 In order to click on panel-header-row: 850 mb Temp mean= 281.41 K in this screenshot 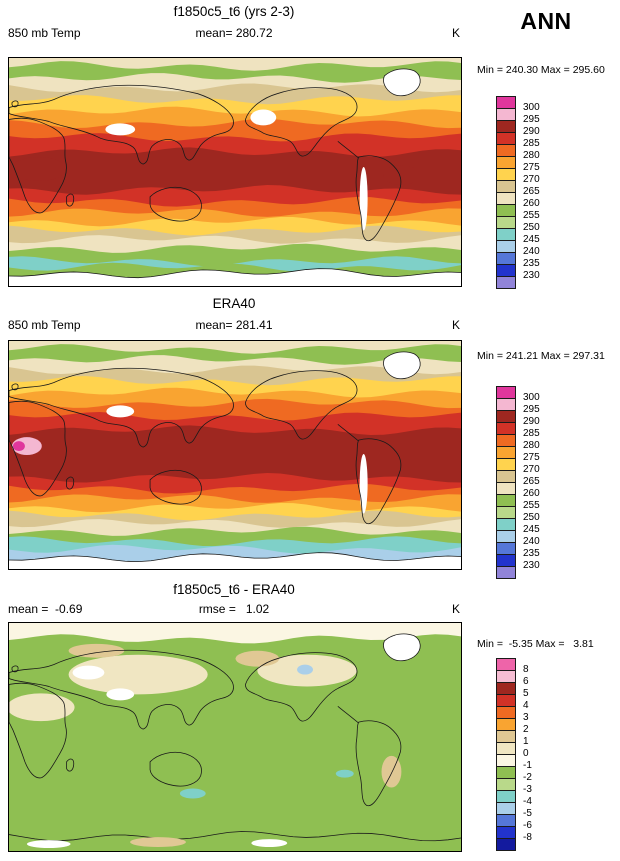, I will do `click(234, 325)`.